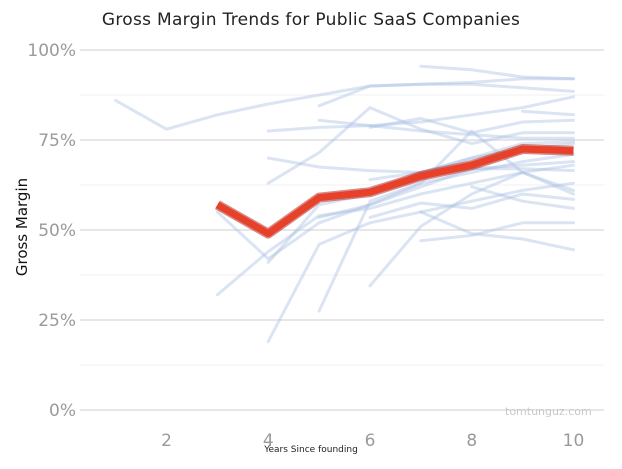  What do you see at coordinates (57, 231) in the screenshot?
I see `y-tick-label: 50%` at bounding box center [57, 231].